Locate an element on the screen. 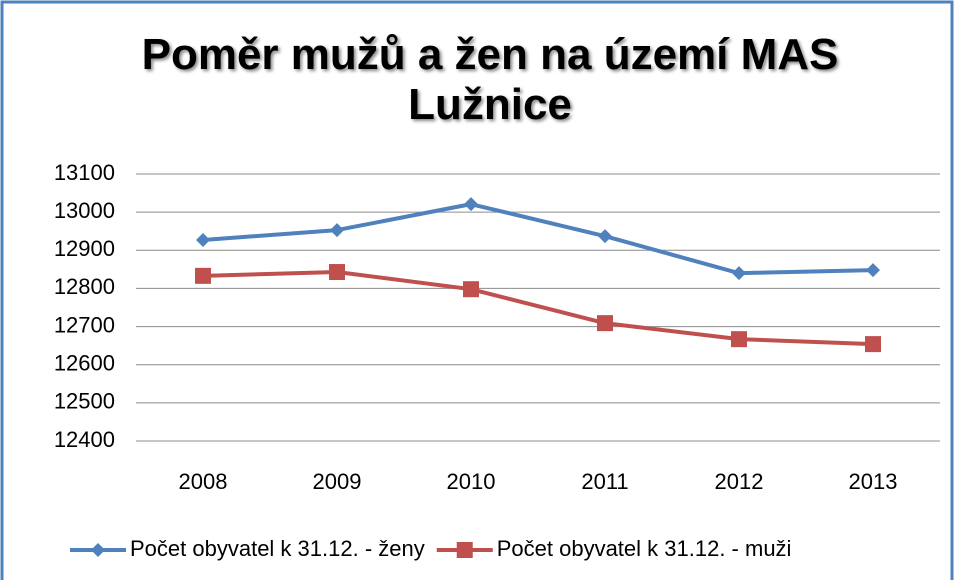  y-tick-label: 13000 is located at coordinates (84, 210).